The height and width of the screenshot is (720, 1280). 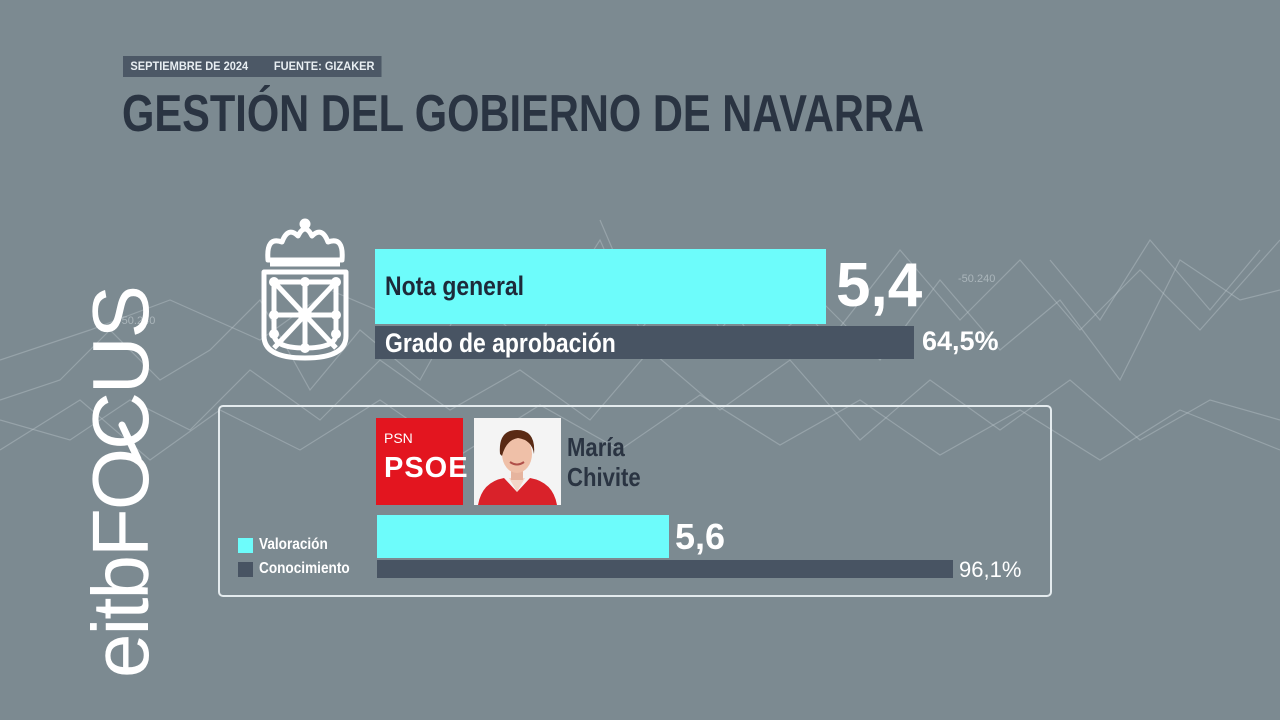 I want to click on legend-item-conocimiento: Conocimiento, so click(x=302, y=569).